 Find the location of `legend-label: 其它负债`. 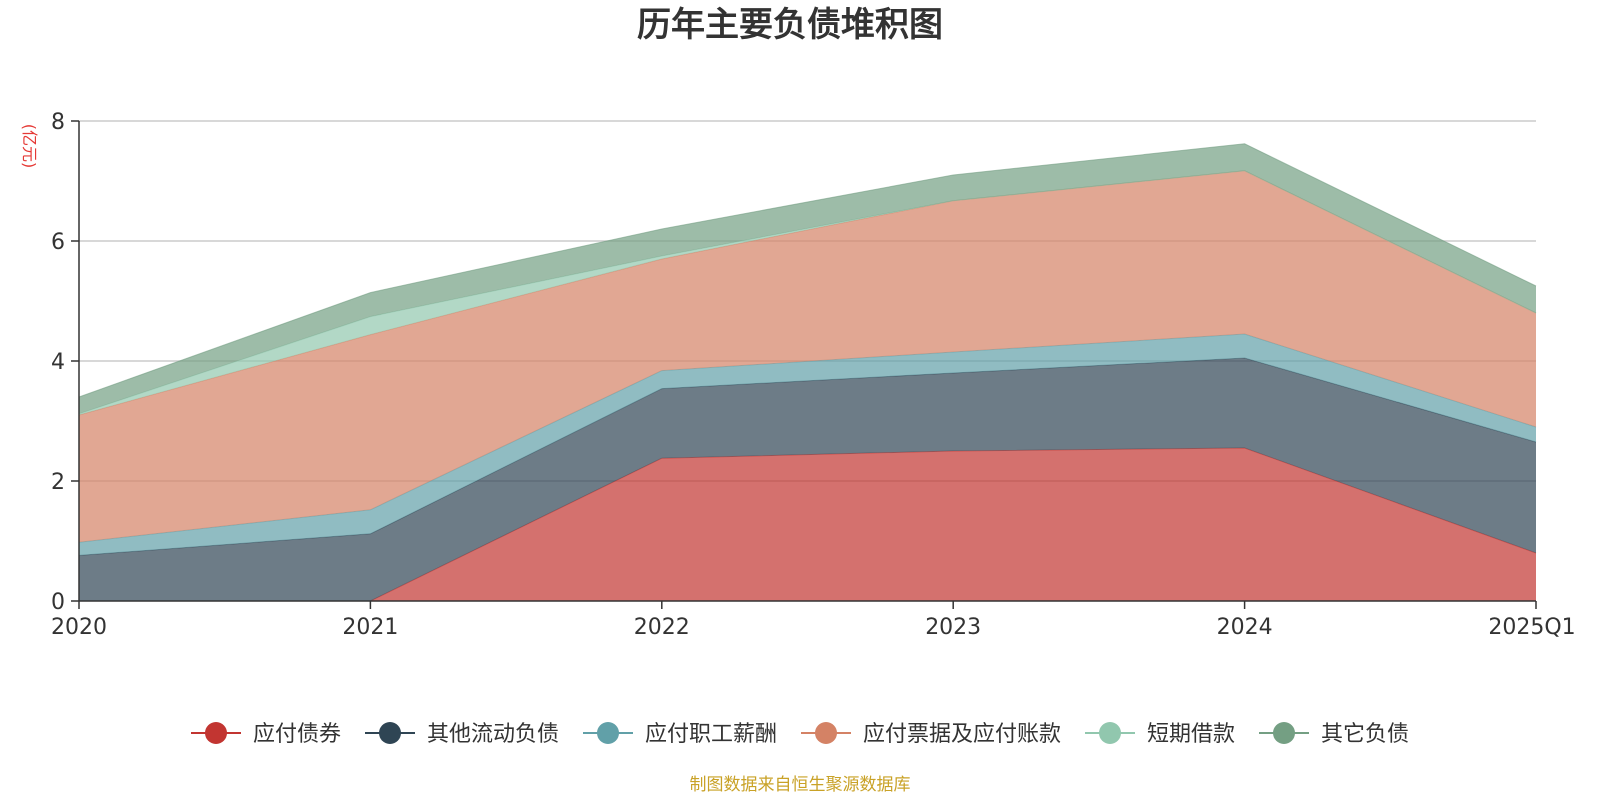

legend-label: 其它负债 is located at coordinates (1365, 734).